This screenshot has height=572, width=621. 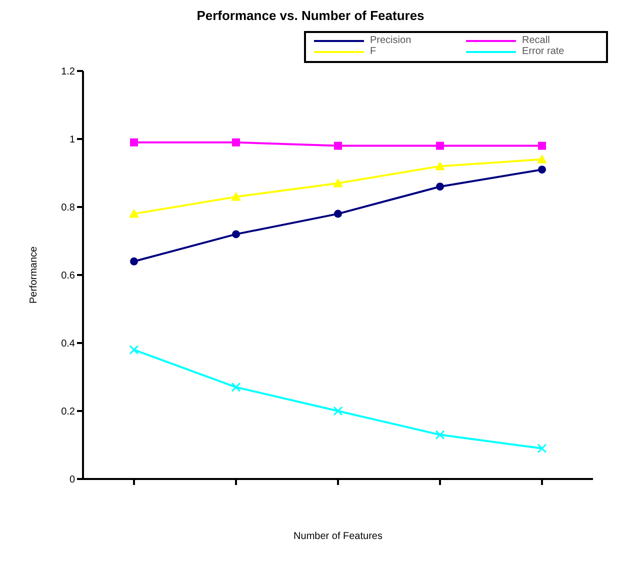 What do you see at coordinates (68, 72) in the screenshot?
I see `y-tick-label: 1.2` at bounding box center [68, 72].